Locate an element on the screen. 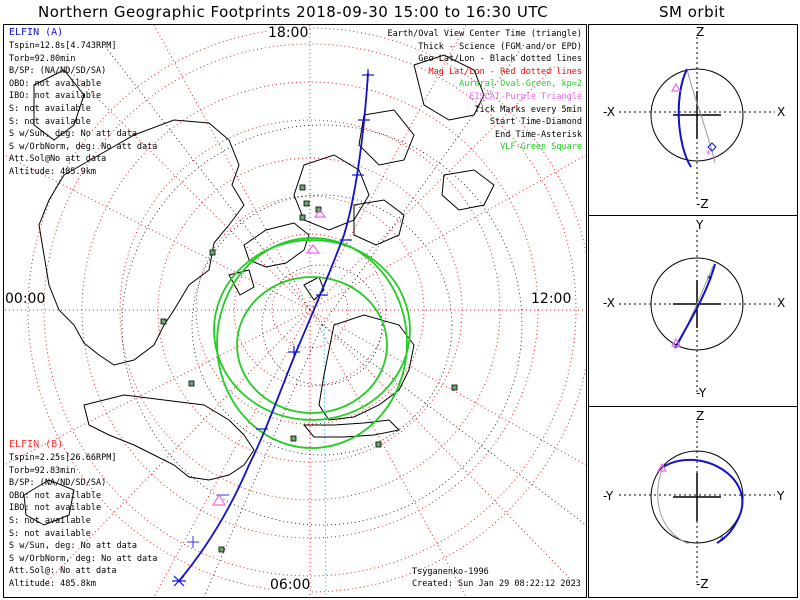 The width and height of the screenshot is (800, 600). orbit-panel-xy: * Y -Y -X X is located at coordinates (693, 311).